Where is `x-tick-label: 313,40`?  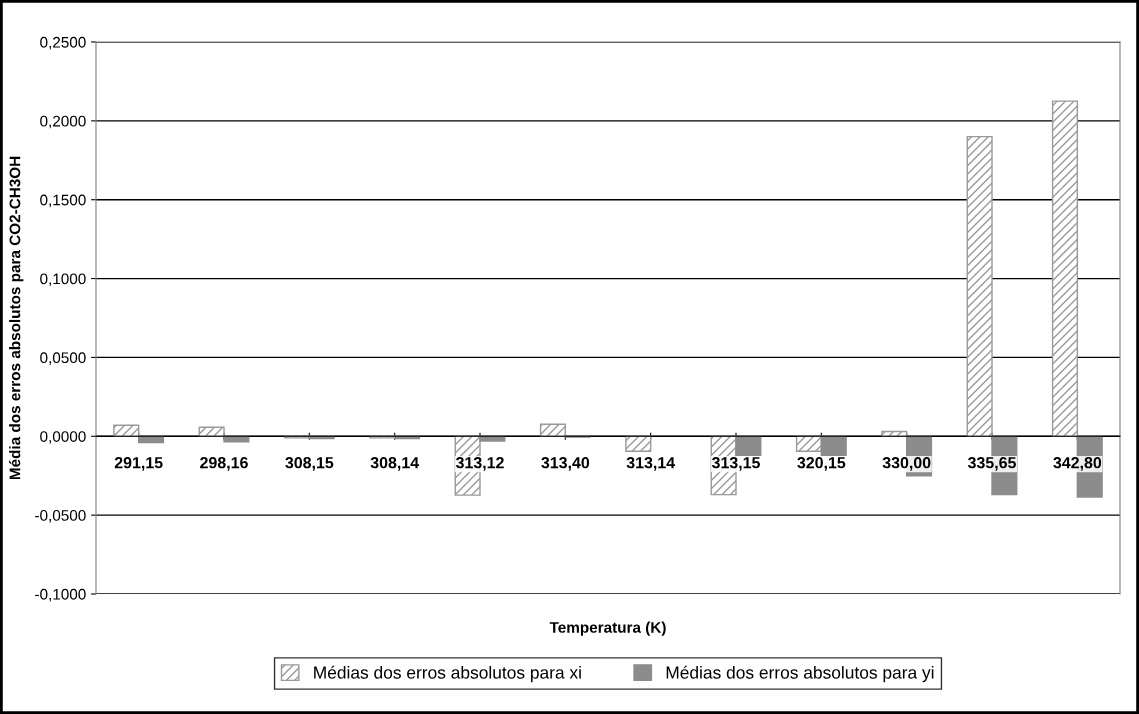 x-tick-label: 313,40 is located at coordinates (565, 464).